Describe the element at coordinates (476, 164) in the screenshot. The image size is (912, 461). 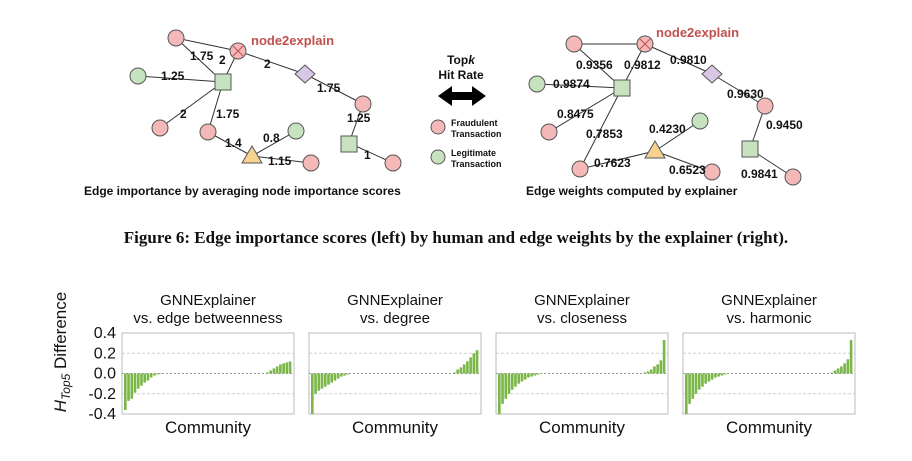
I see `legend-legit-line2: Transaction` at that location.